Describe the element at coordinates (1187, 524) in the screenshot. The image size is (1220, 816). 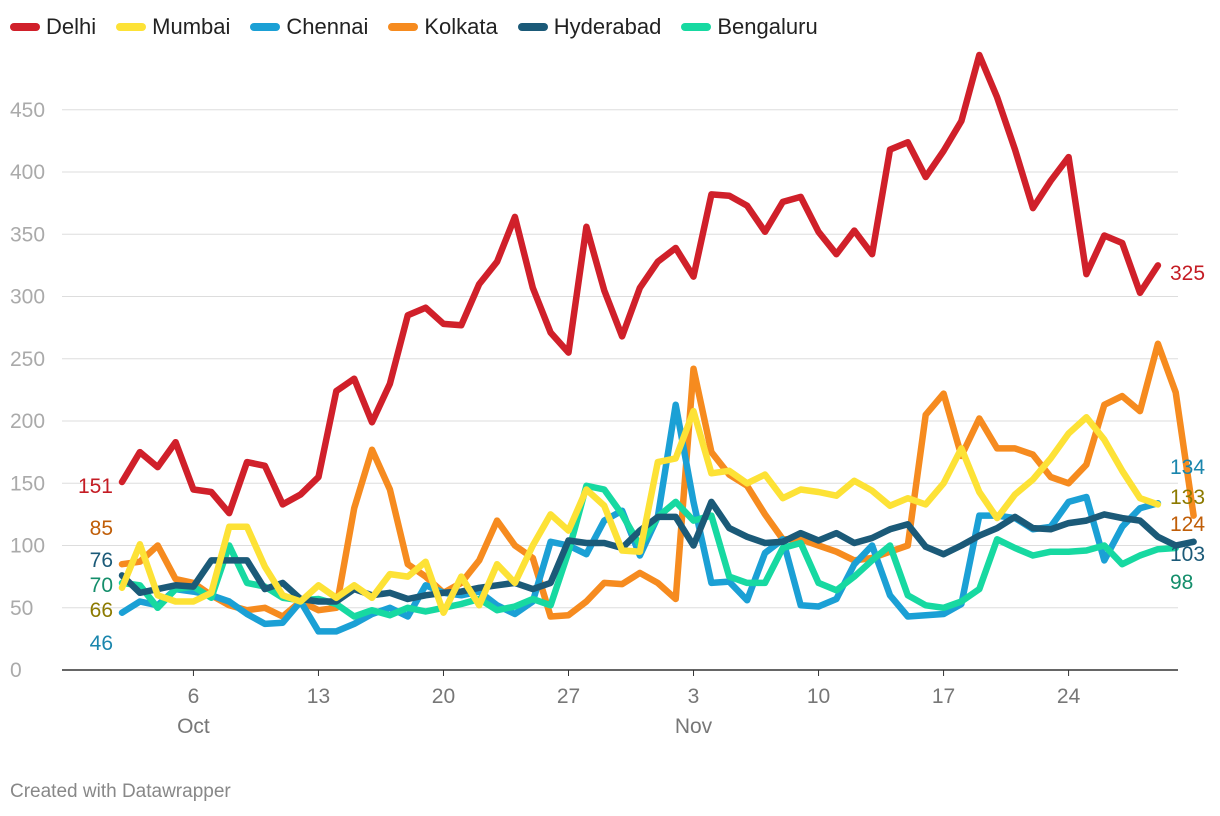
I see `end-label-kolkata: 124` at that location.